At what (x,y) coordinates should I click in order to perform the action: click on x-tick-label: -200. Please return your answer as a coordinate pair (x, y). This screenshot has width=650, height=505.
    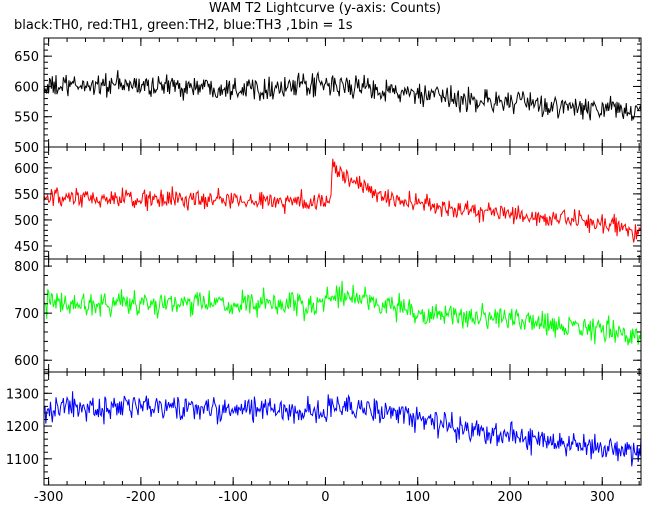
    Looking at the image, I should click on (141, 497).